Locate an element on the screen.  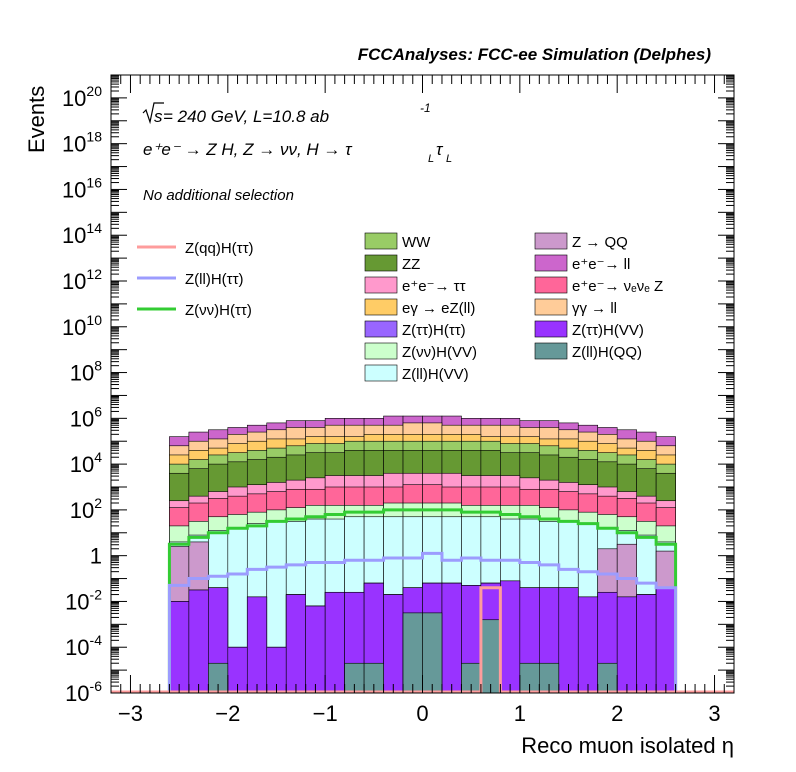
ytick-label: 10⁻⁶ is located at coordinates (83, 692).